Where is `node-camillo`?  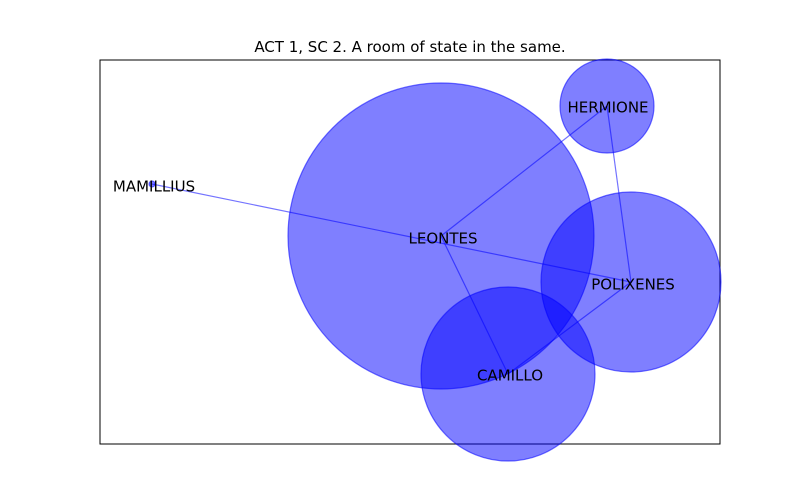
node-camillo is located at coordinates (508, 374).